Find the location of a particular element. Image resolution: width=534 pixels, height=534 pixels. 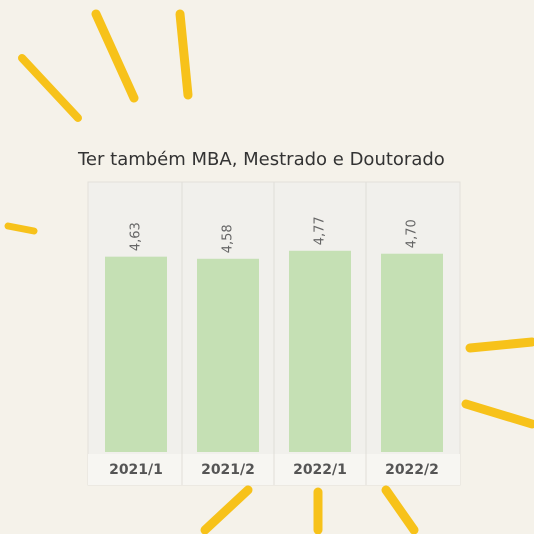

value-label: 4,70 is located at coordinates (412, 233).